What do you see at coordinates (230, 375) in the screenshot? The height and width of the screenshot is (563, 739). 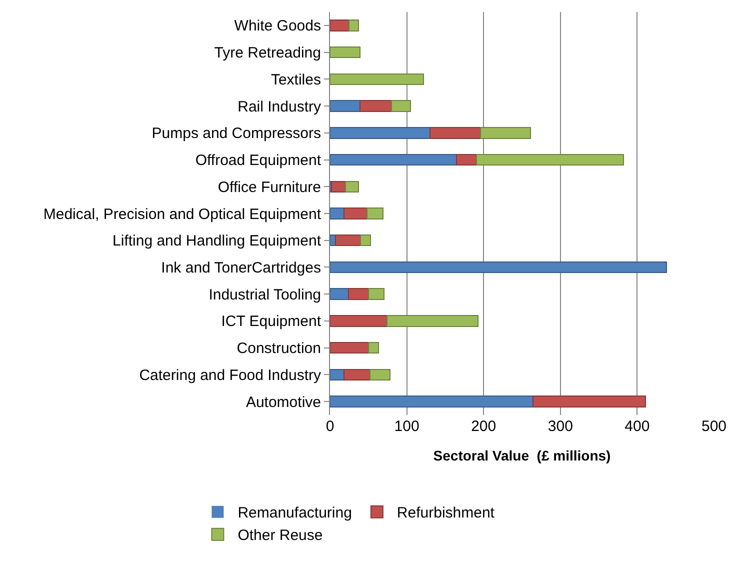 I see `y-tick-label: Catering and Food Industry` at bounding box center [230, 375].